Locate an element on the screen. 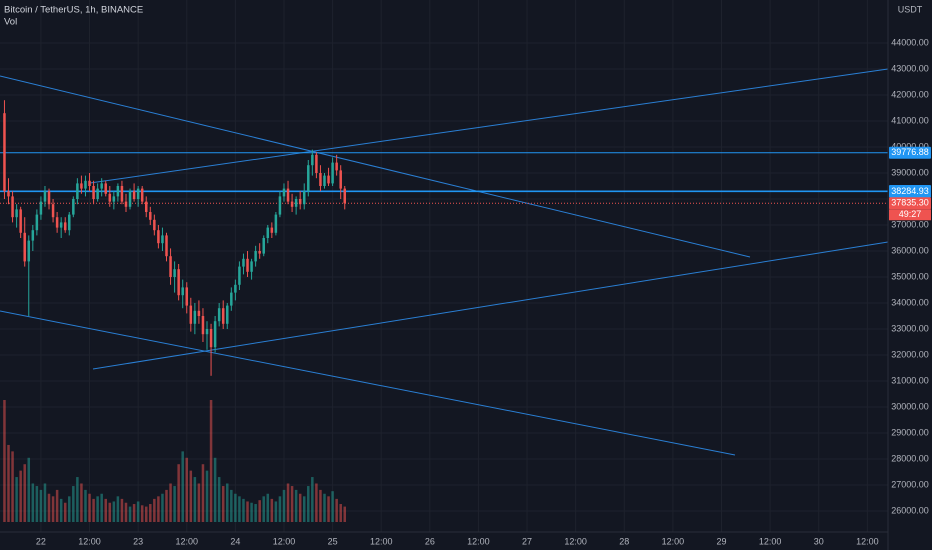 This screenshot has width=932, height=550. x-tick-label: 25 is located at coordinates (333, 541).